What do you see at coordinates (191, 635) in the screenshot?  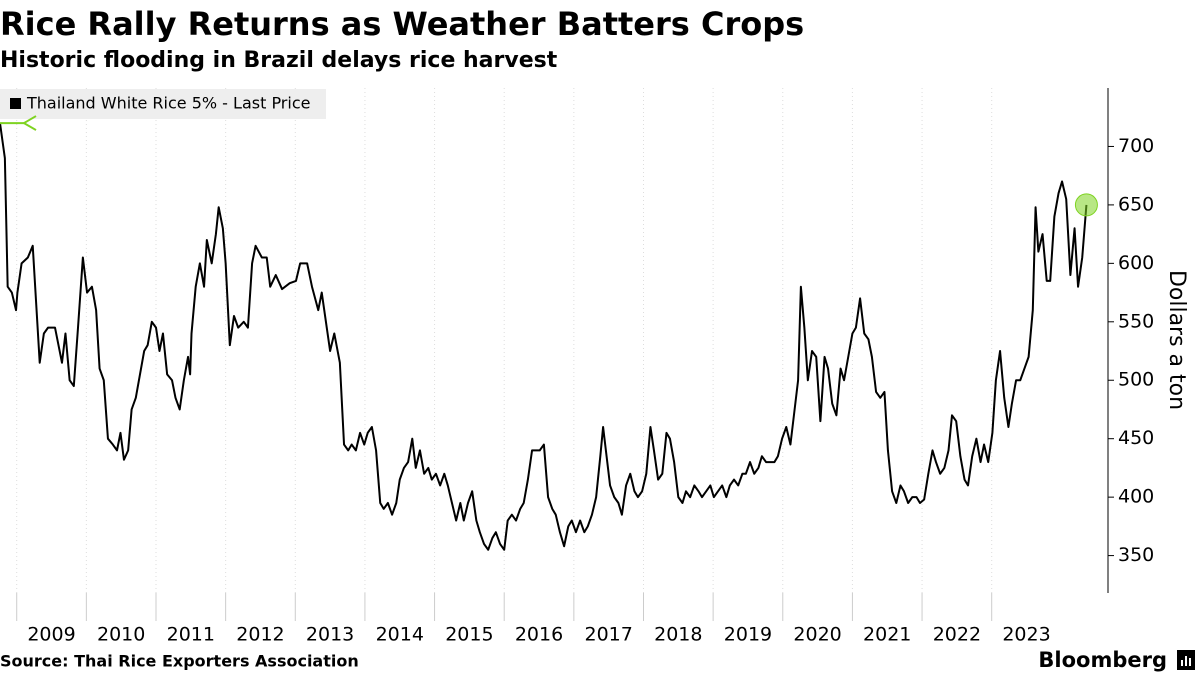 I see `x-tick-label: 2011` at bounding box center [191, 635].